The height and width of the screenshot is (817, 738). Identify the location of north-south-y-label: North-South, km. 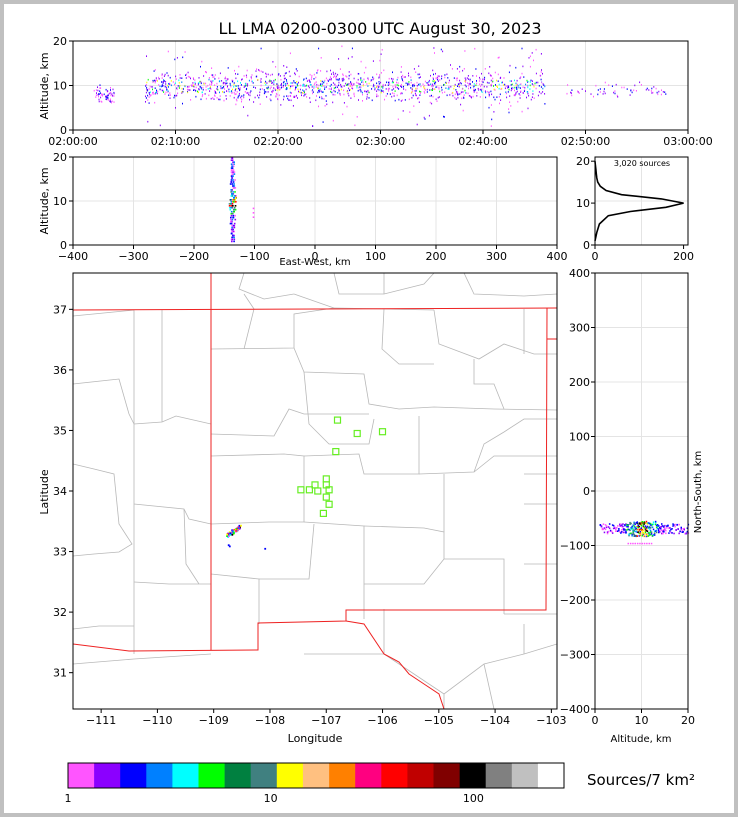
(698, 492).